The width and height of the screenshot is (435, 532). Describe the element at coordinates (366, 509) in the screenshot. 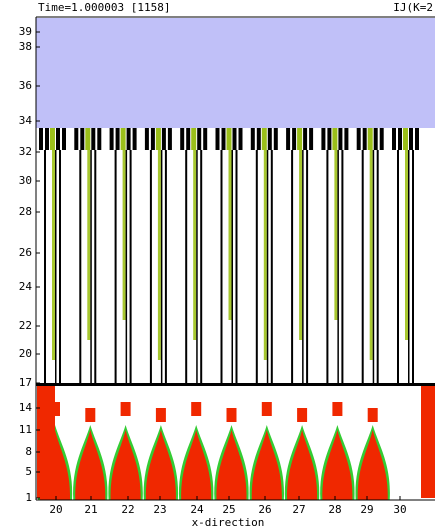

I see `x-tick-label: 29` at that location.